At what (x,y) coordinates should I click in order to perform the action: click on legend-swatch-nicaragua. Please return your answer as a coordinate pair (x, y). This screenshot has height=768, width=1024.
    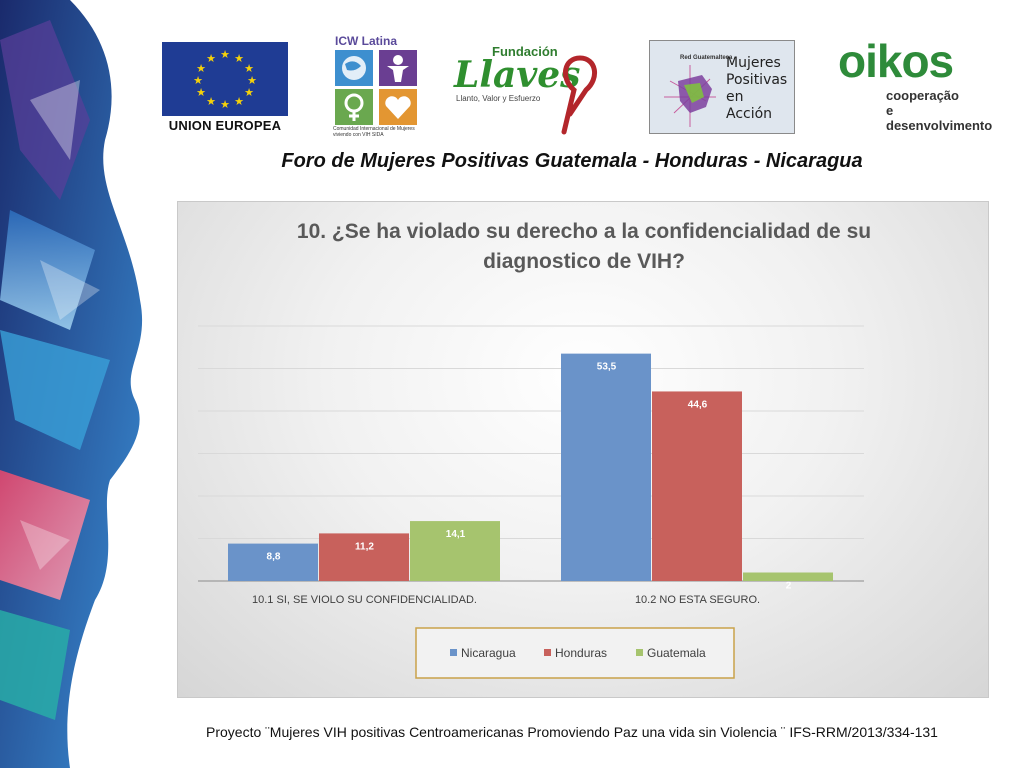
    Looking at the image, I should click on (453, 652).